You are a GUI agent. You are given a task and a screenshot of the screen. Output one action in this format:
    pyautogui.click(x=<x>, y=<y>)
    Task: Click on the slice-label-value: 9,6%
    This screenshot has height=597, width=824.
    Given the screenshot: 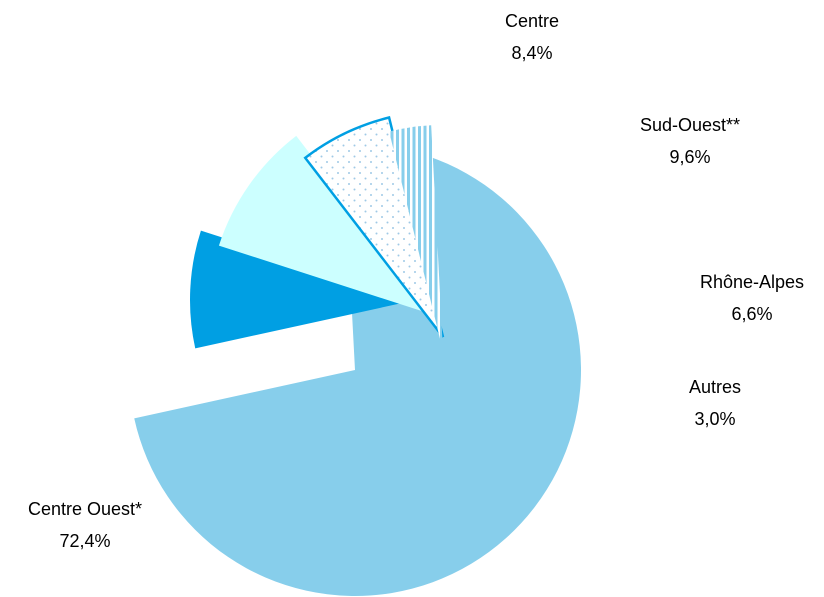 What is the action you would take?
    pyautogui.click(x=689, y=157)
    